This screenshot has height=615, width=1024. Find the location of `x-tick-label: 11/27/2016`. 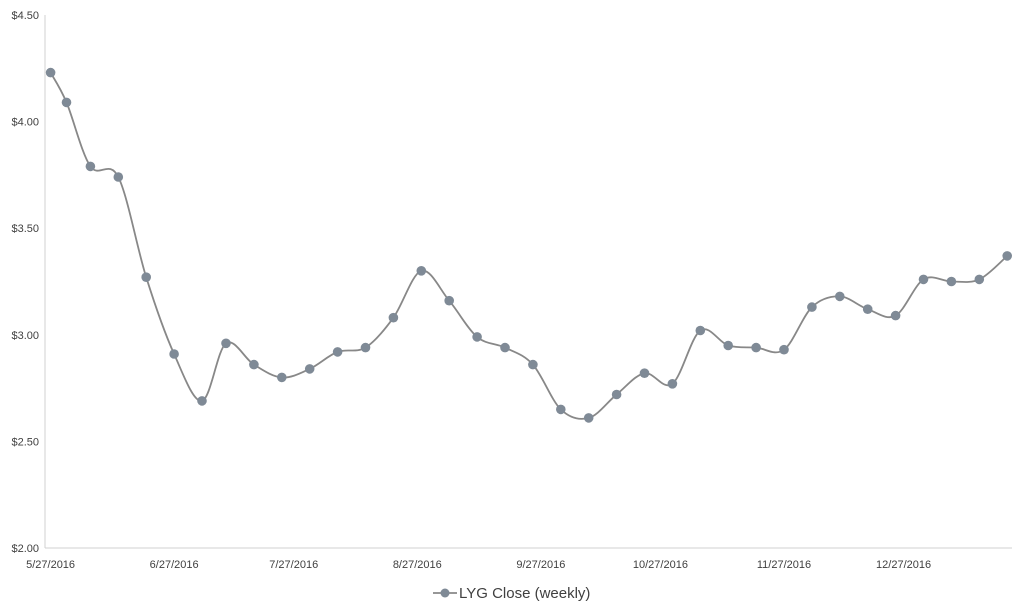

x-tick-label: 11/27/2016 is located at coordinates (784, 565).